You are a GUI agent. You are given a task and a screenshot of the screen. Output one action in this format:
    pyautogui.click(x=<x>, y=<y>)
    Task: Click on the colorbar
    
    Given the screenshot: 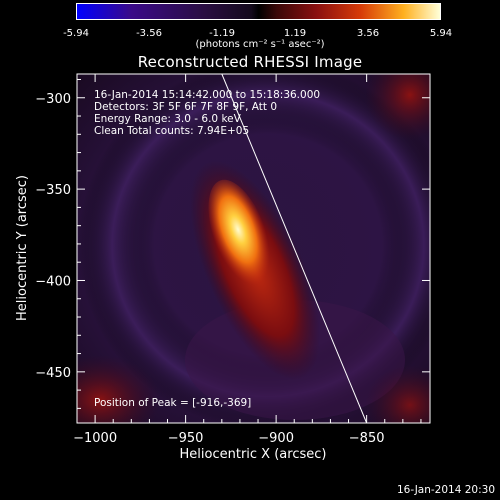 What is the action you would take?
    pyautogui.click(x=258, y=11)
    